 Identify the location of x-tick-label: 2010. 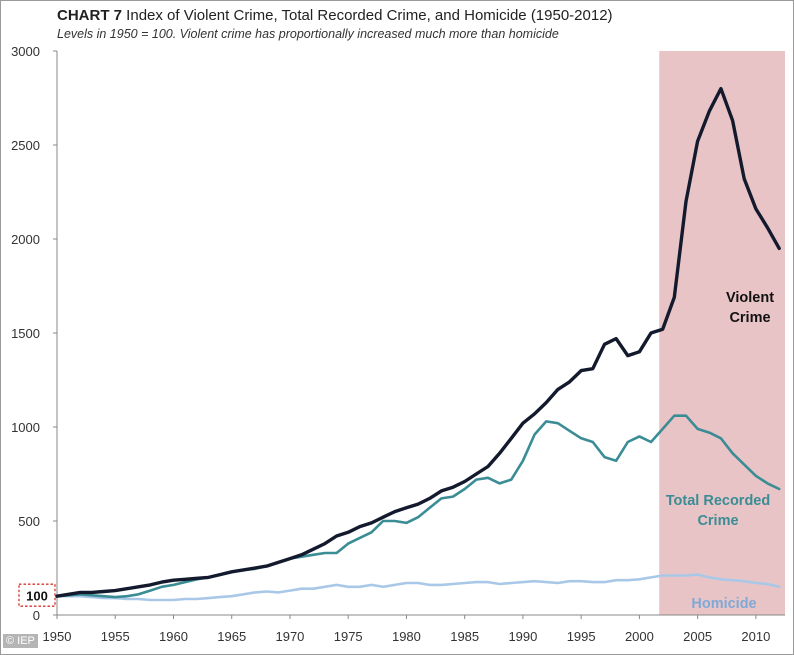
(755, 636).